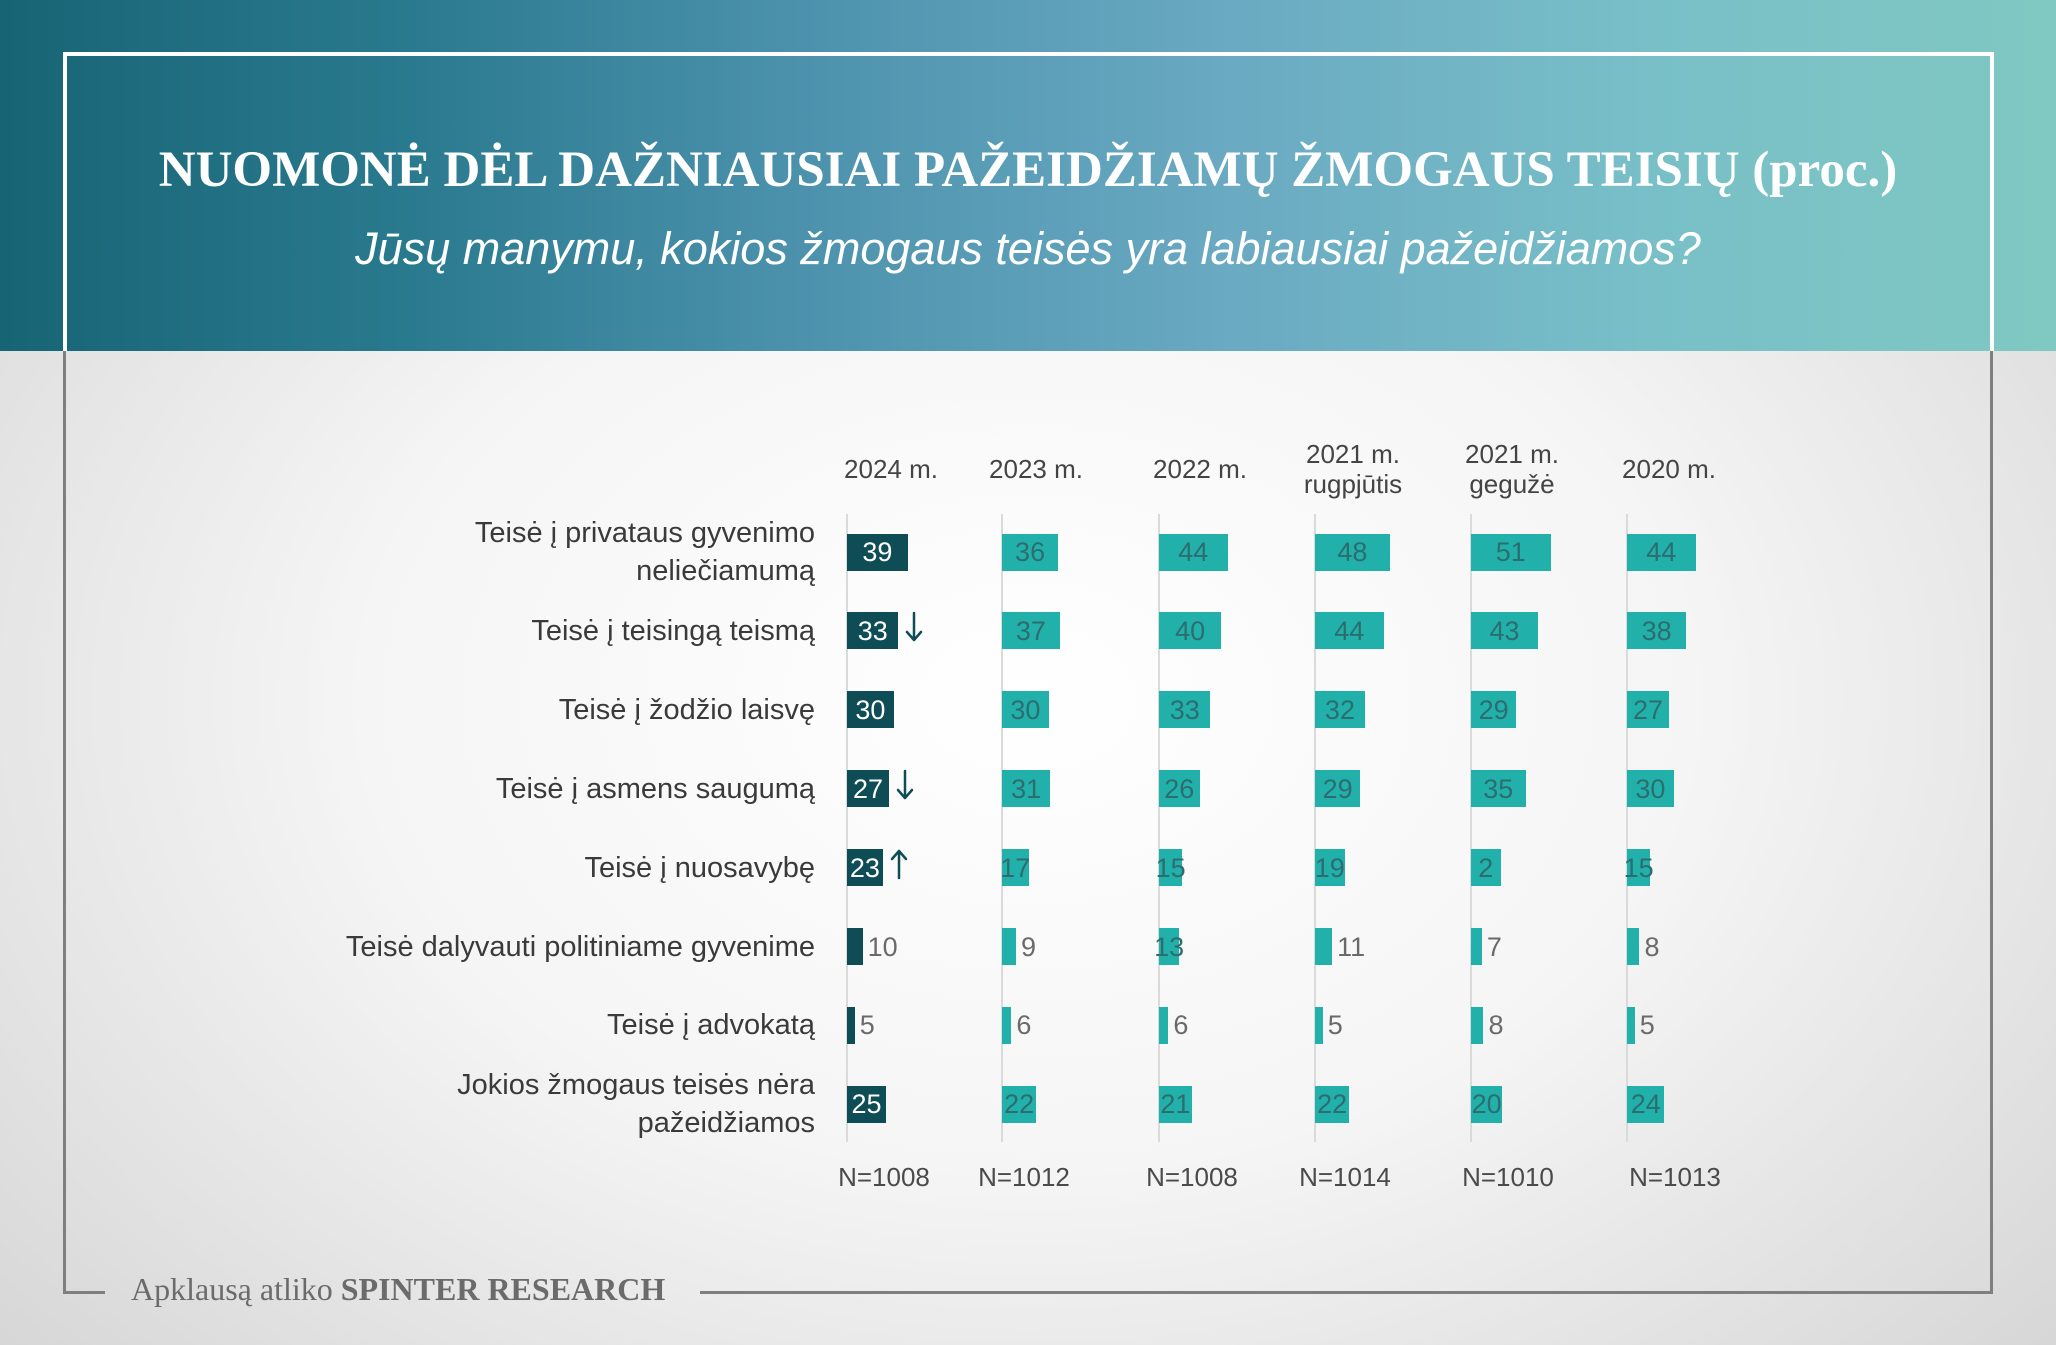  I want to click on data-label: 31, so click(1026, 788).